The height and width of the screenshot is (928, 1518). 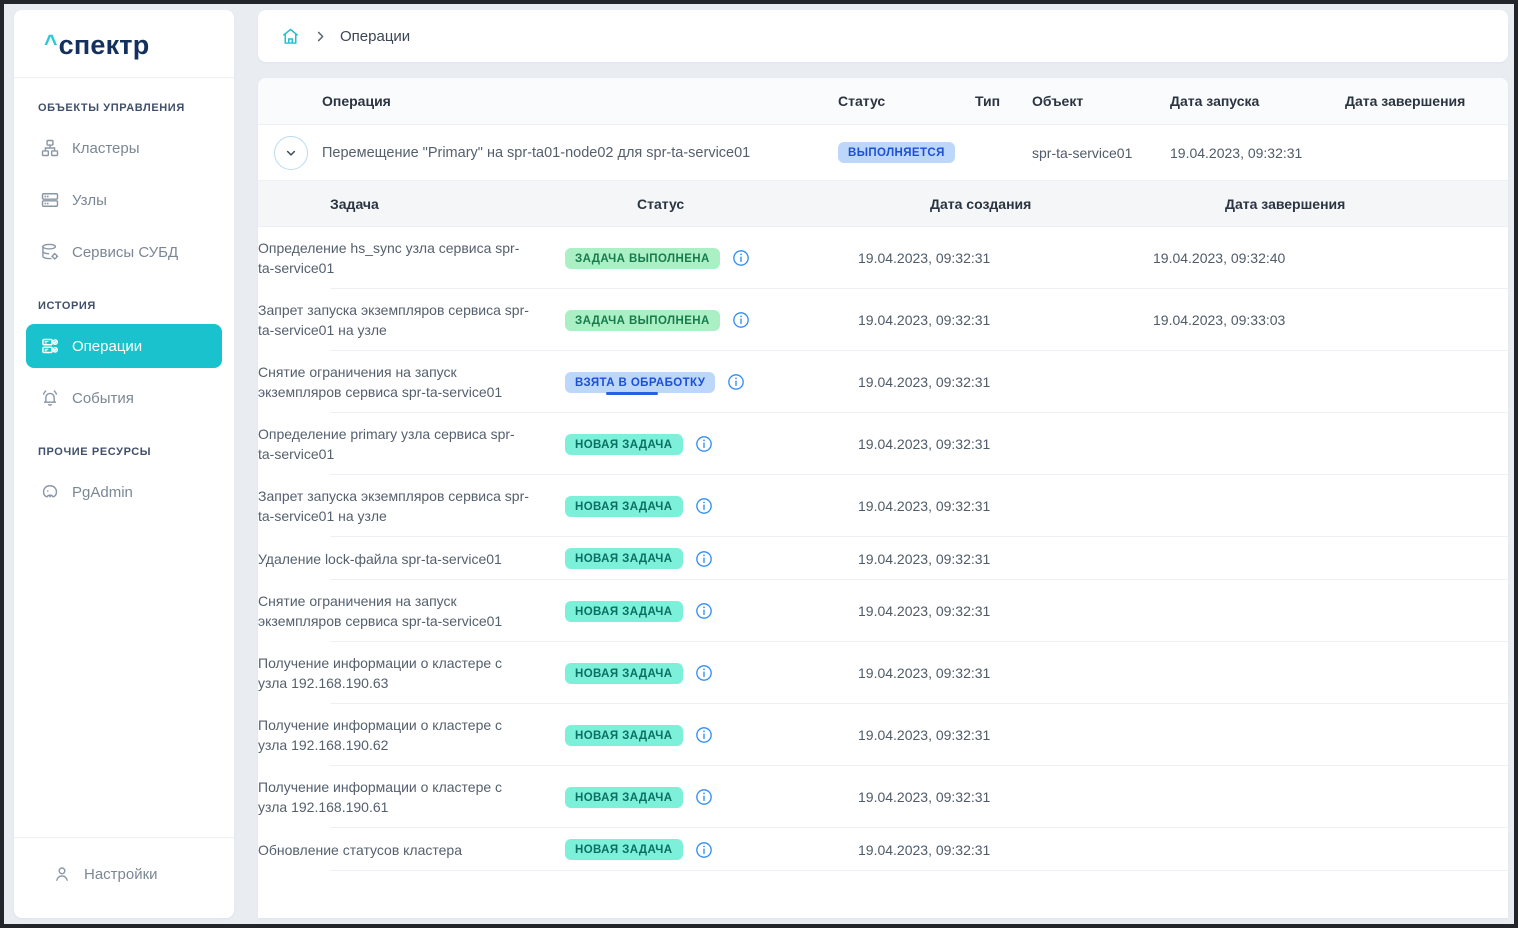 I want to click on sidebar-item-events: События, so click(x=124, y=398).